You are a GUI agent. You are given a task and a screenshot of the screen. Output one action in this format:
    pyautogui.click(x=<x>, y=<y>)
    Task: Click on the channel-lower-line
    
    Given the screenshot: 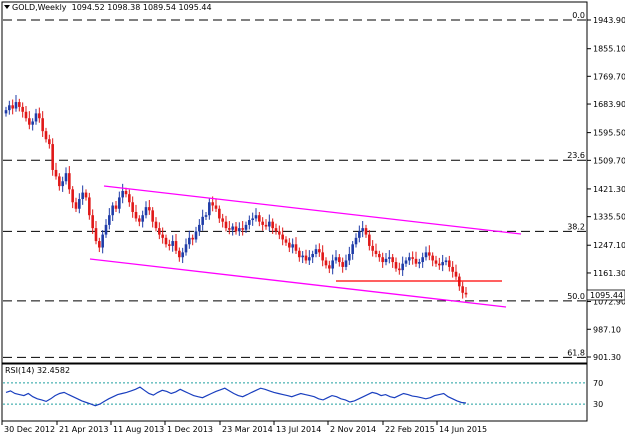 What is the action you would take?
    pyautogui.click(x=298, y=283)
    